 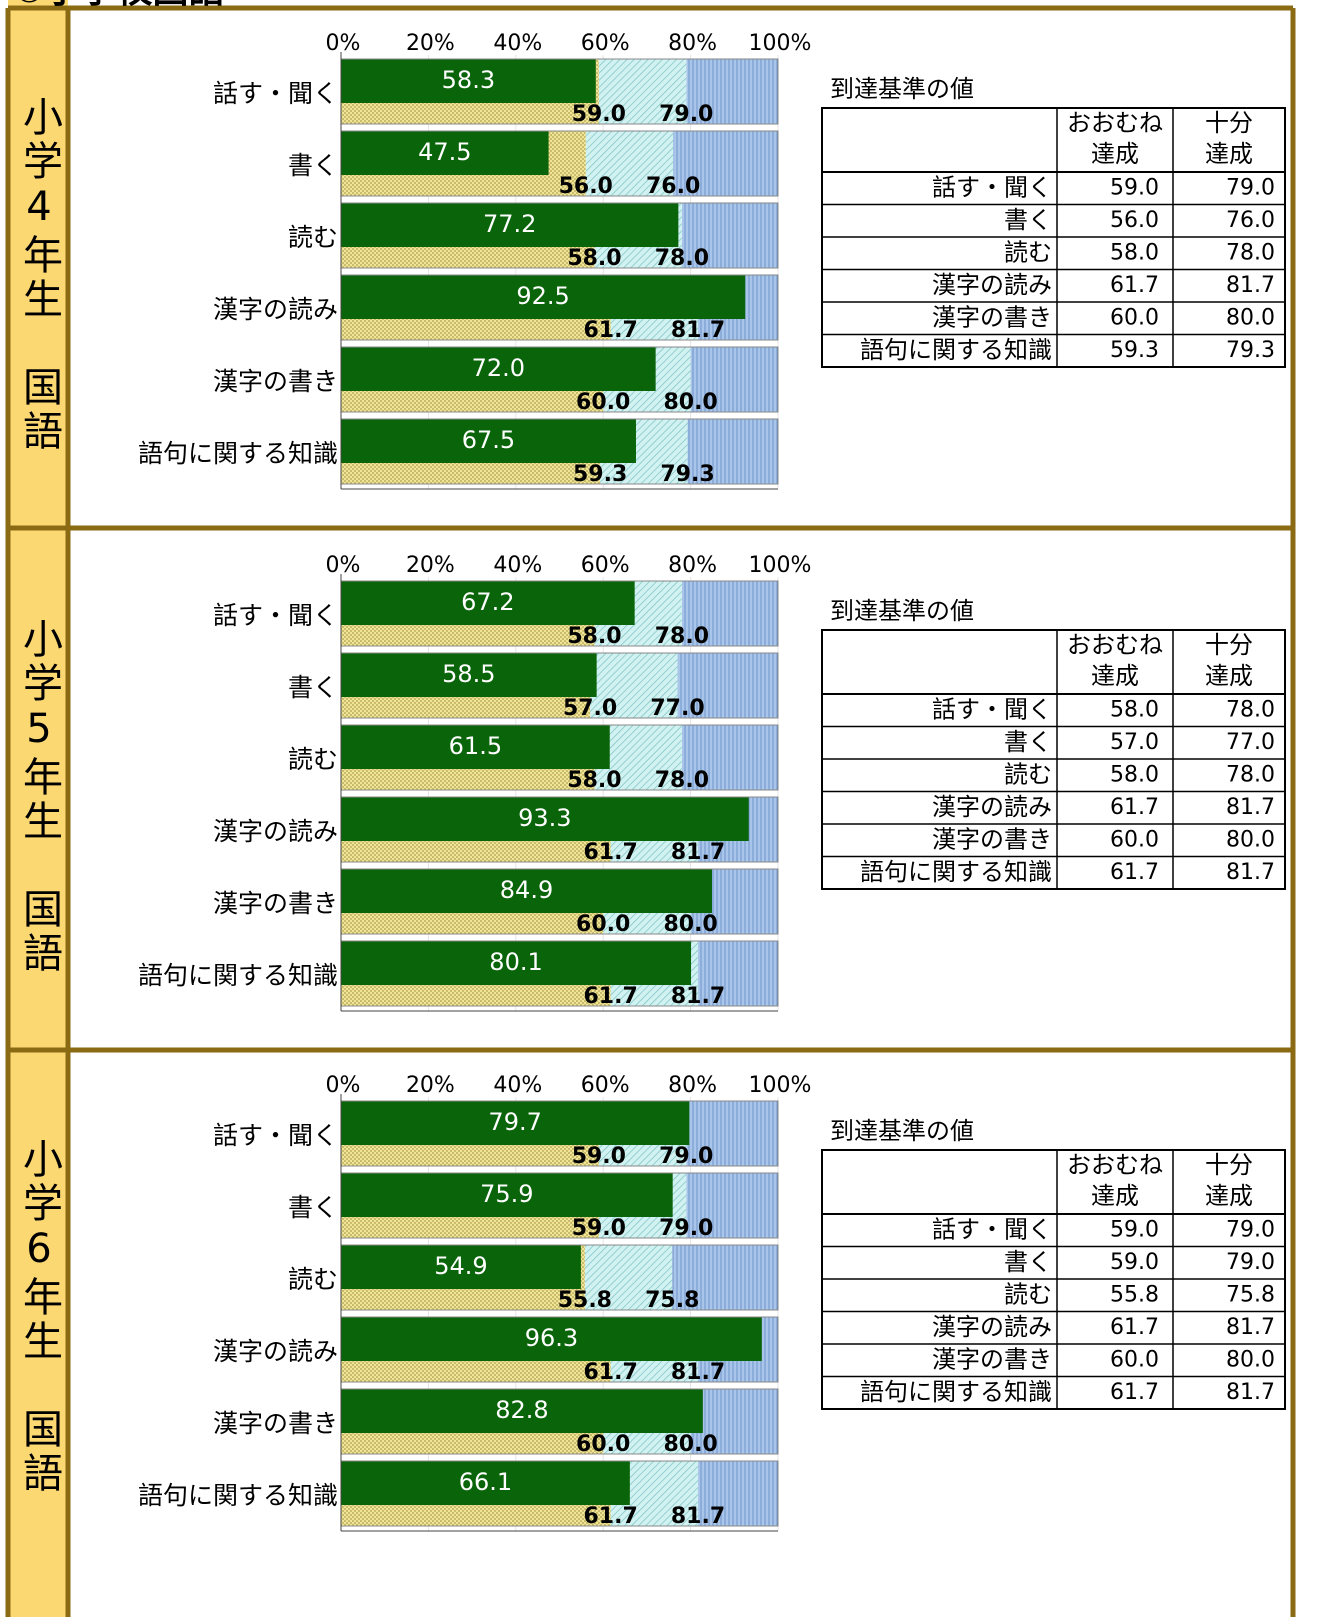 I want to click on table-cell: 58.0, so click(x=1134, y=709).